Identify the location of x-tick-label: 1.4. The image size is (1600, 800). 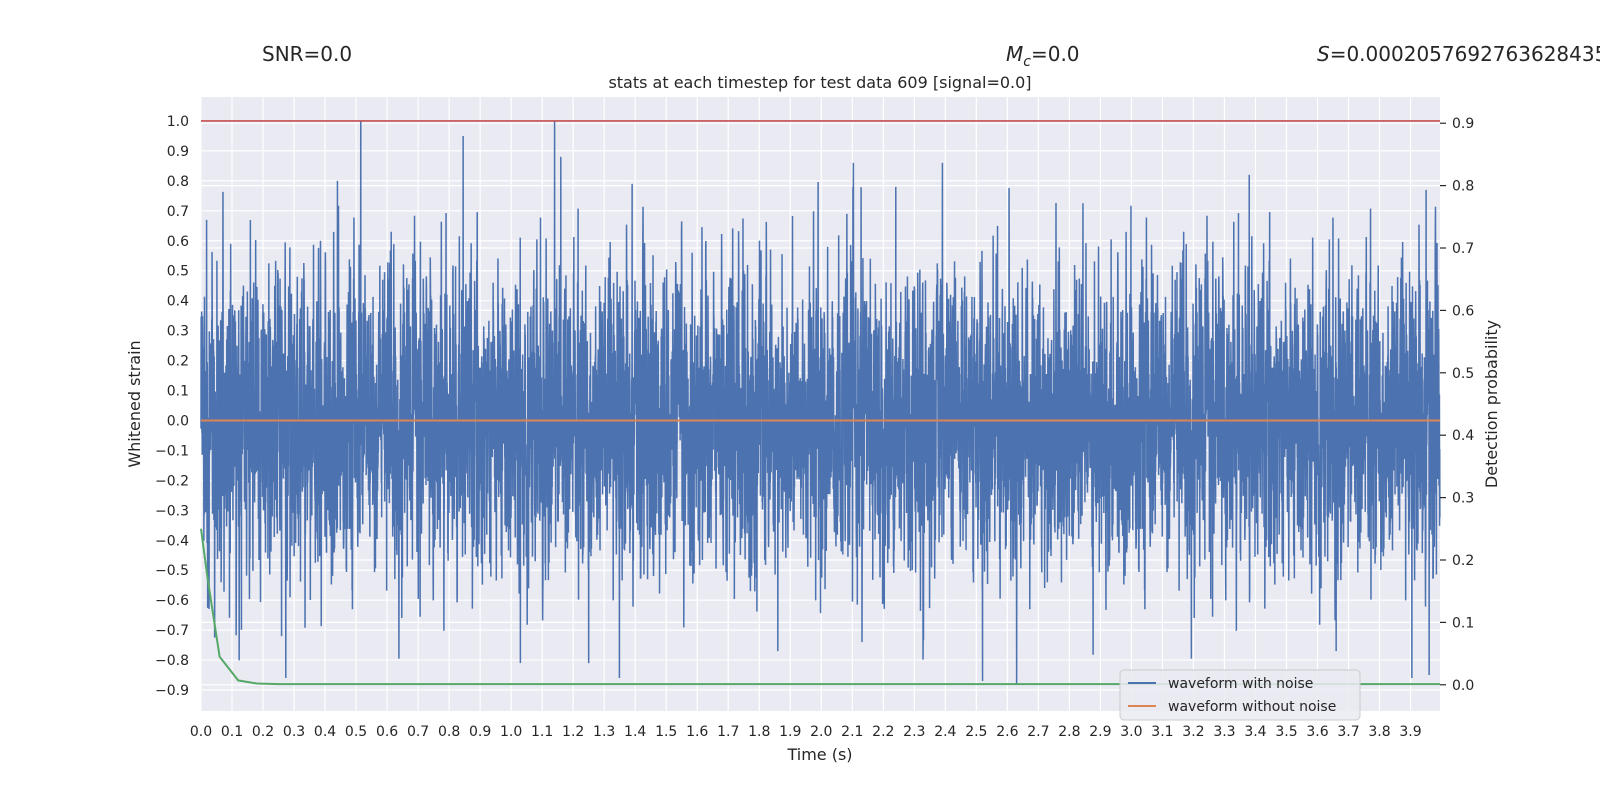
(635, 732).